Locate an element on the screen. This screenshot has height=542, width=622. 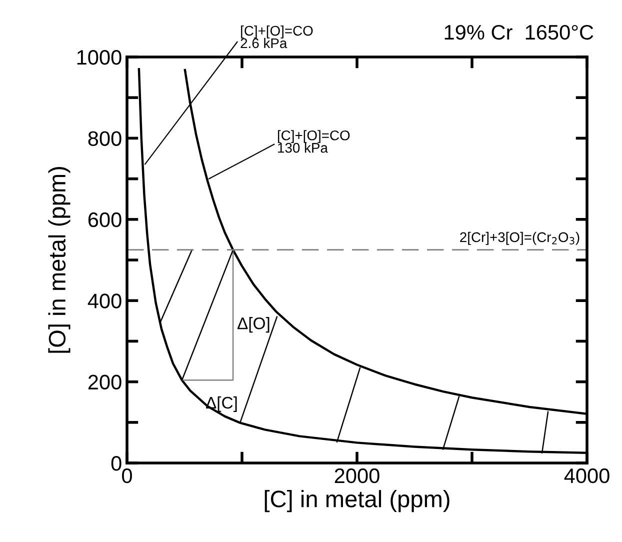
ref-line-label: 2[Cr]+3[O]=(Cr$_{2}$O$_{3}$) is located at coordinates (520, 238).